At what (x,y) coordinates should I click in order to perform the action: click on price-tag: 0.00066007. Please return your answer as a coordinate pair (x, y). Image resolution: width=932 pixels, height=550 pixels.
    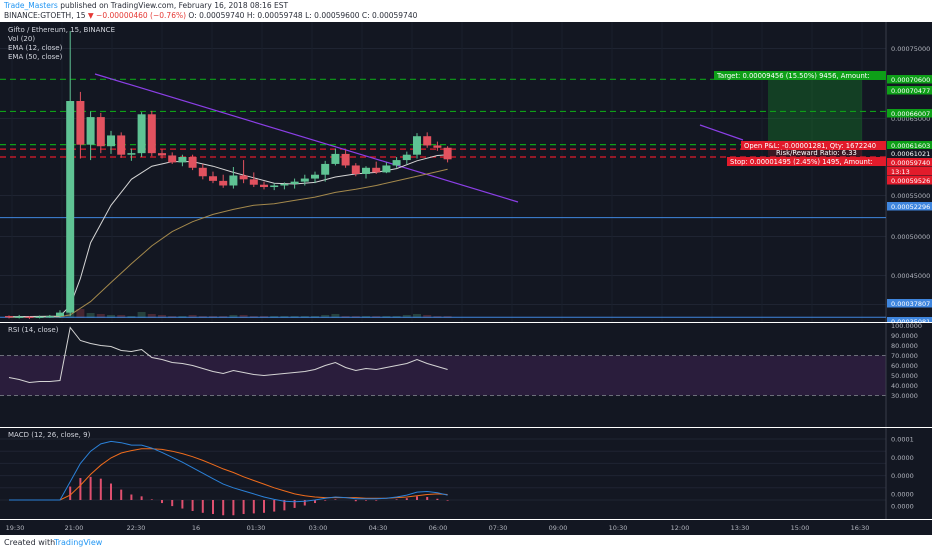
    Looking at the image, I should click on (910, 114).